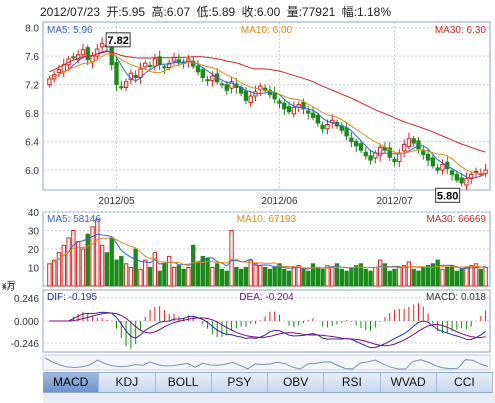  I want to click on date-tick-label: 2012/07, so click(394, 201).